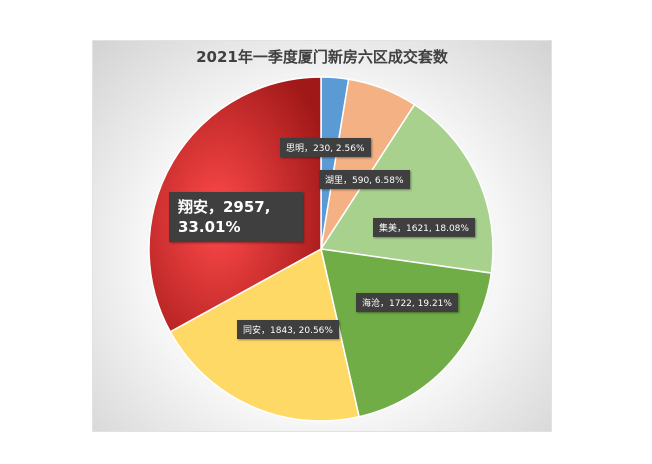 The height and width of the screenshot is (464, 652). I want to click on data-label-siming: 思明，230, 2.56%, so click(325, 147).